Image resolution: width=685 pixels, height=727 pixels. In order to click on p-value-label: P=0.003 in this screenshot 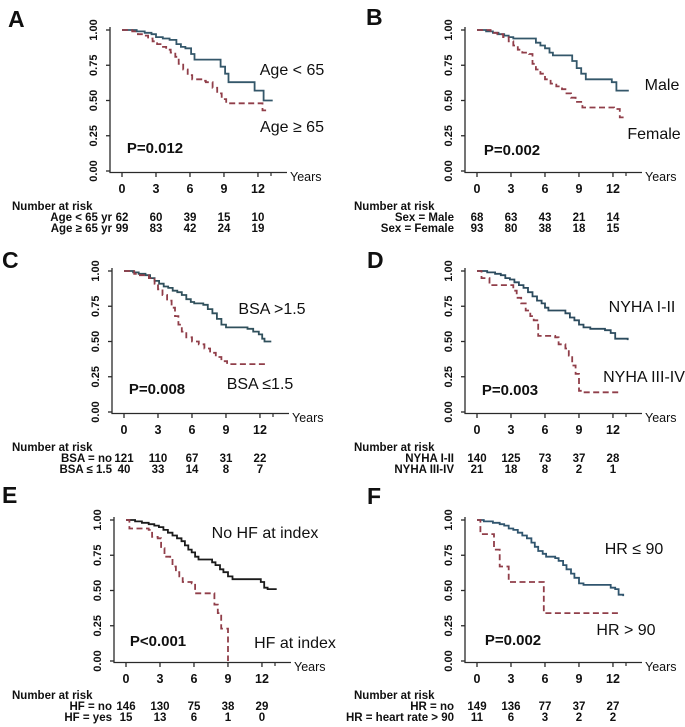, I will do `click(510, 390)`.